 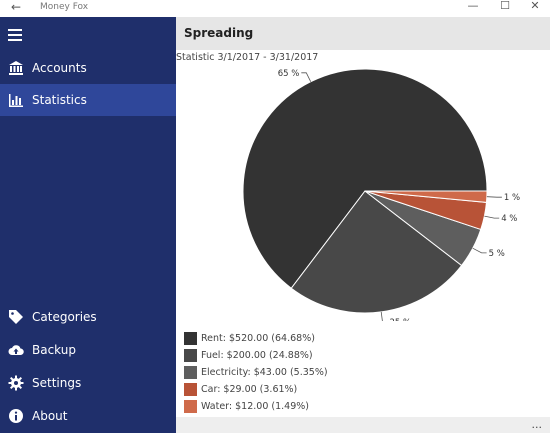 I want to click on hamburger-icon, so click(x=16, y=35).